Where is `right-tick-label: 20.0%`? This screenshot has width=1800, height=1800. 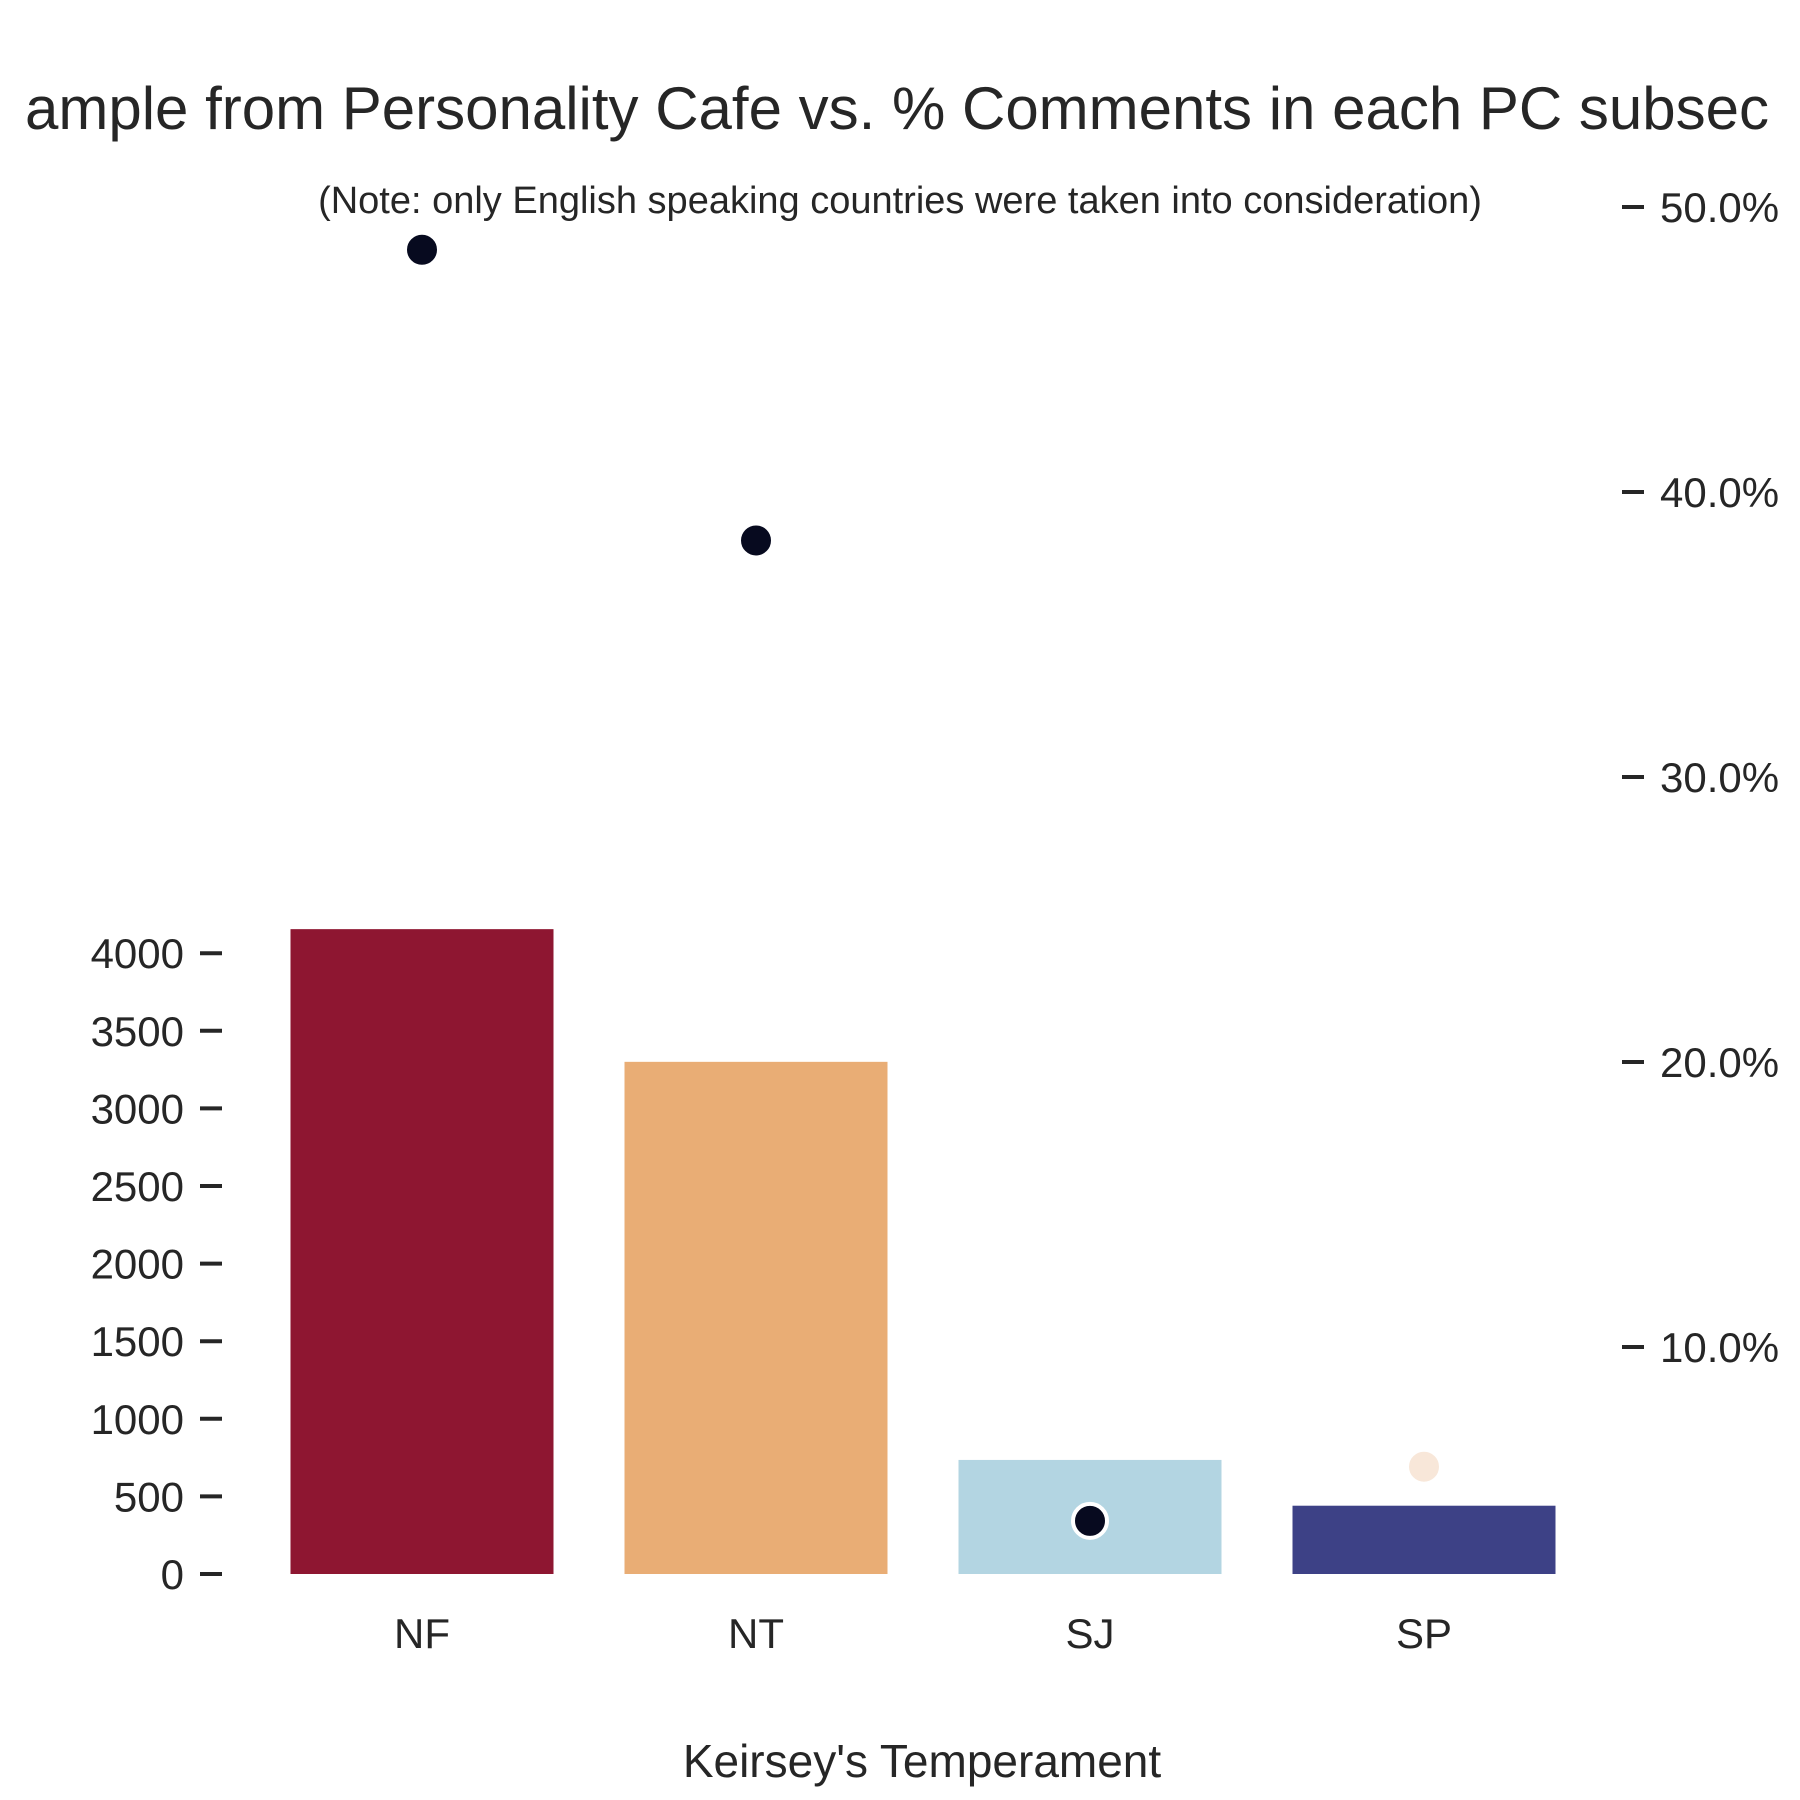 right-tick-label: 20.0% is located at coordinates (1719, 1062).